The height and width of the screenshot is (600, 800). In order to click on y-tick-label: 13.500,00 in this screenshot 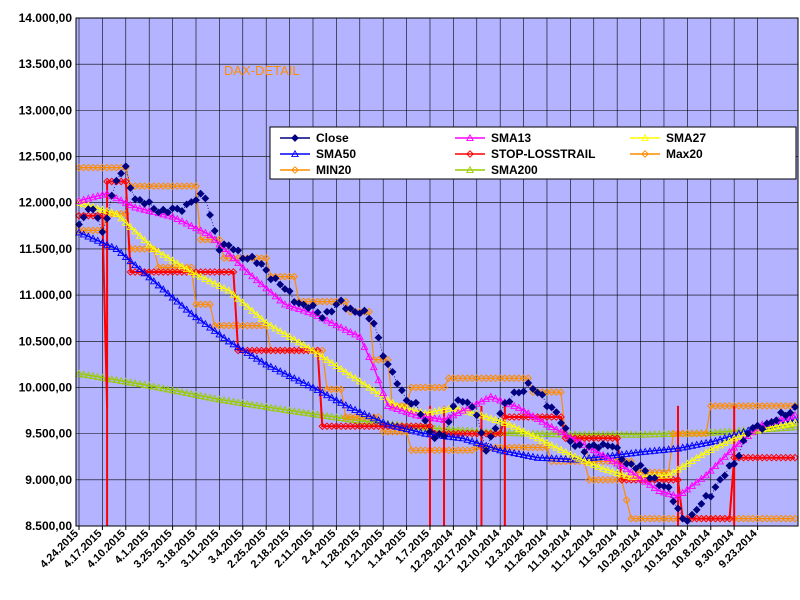, I will do `click(46, 64)`.